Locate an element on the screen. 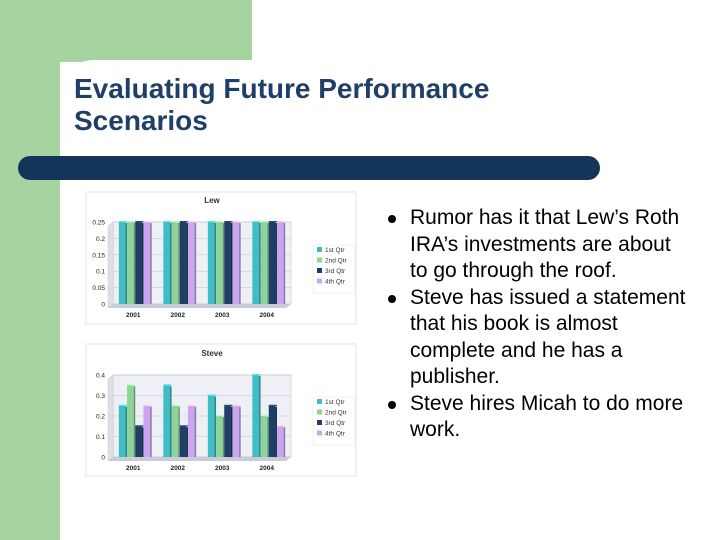  legend-label: 4th Qtr is located at coordinates (335, 434).